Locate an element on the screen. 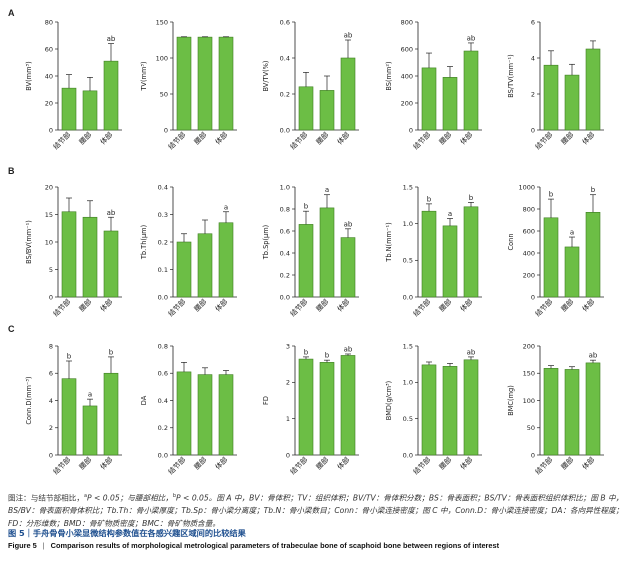  chart-9-x-tick-label: 腰部 is located at coordinates (445, 305).